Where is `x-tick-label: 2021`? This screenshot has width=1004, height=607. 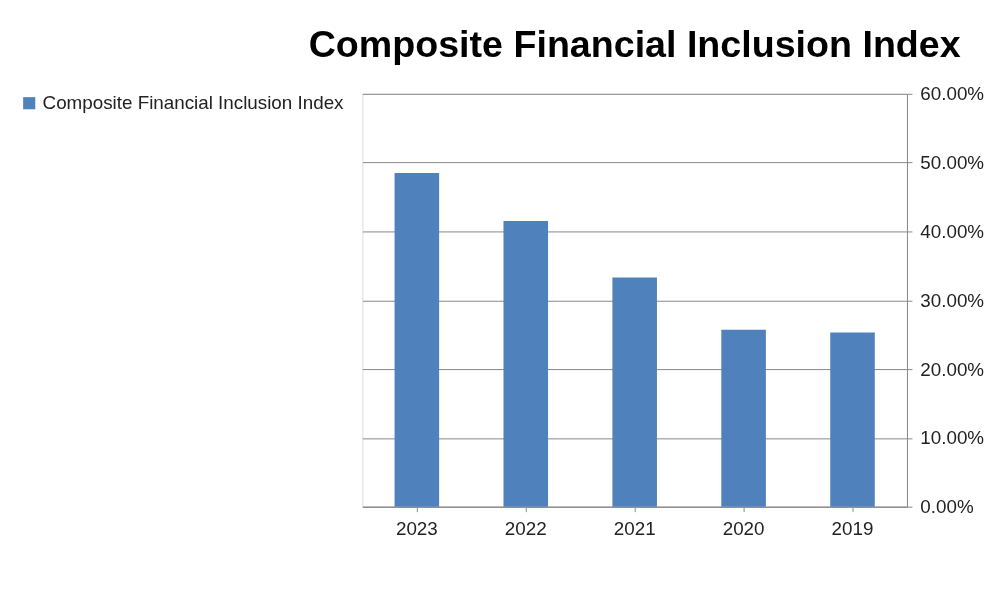
x-tick-label: 2021 is located at coordinates (634, 528).